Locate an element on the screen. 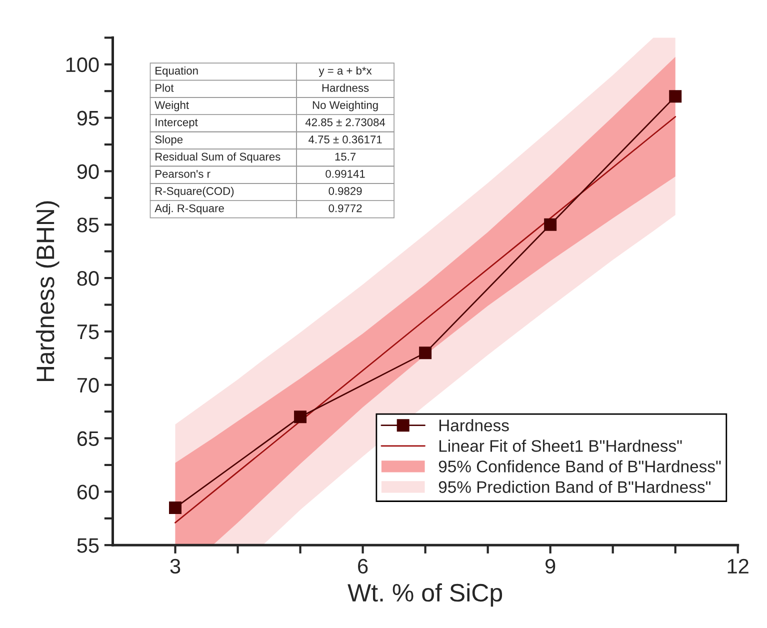  annotation: Hardness is located at coordinates (345, 88).